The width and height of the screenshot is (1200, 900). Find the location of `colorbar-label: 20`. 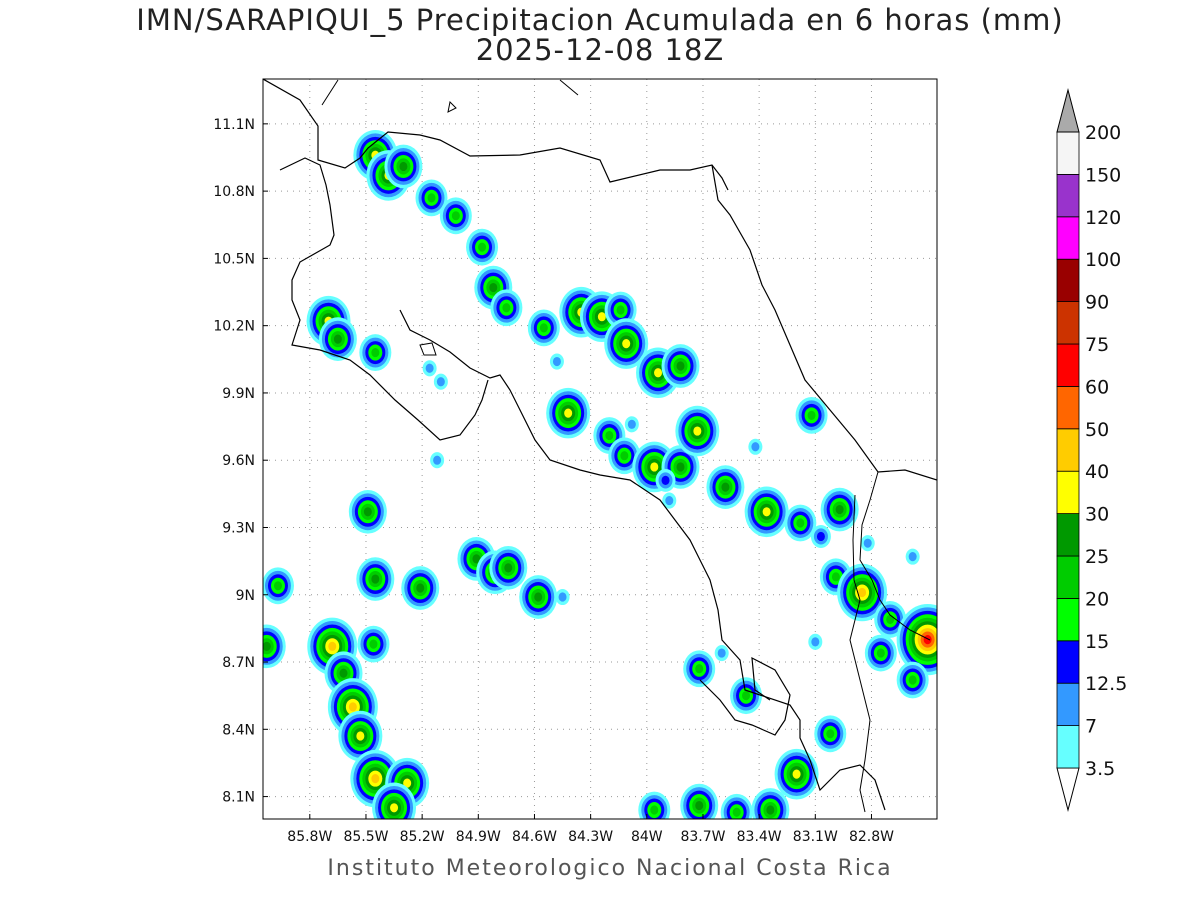

colorbar-label: 20 is located at coordinates (1097, 599).